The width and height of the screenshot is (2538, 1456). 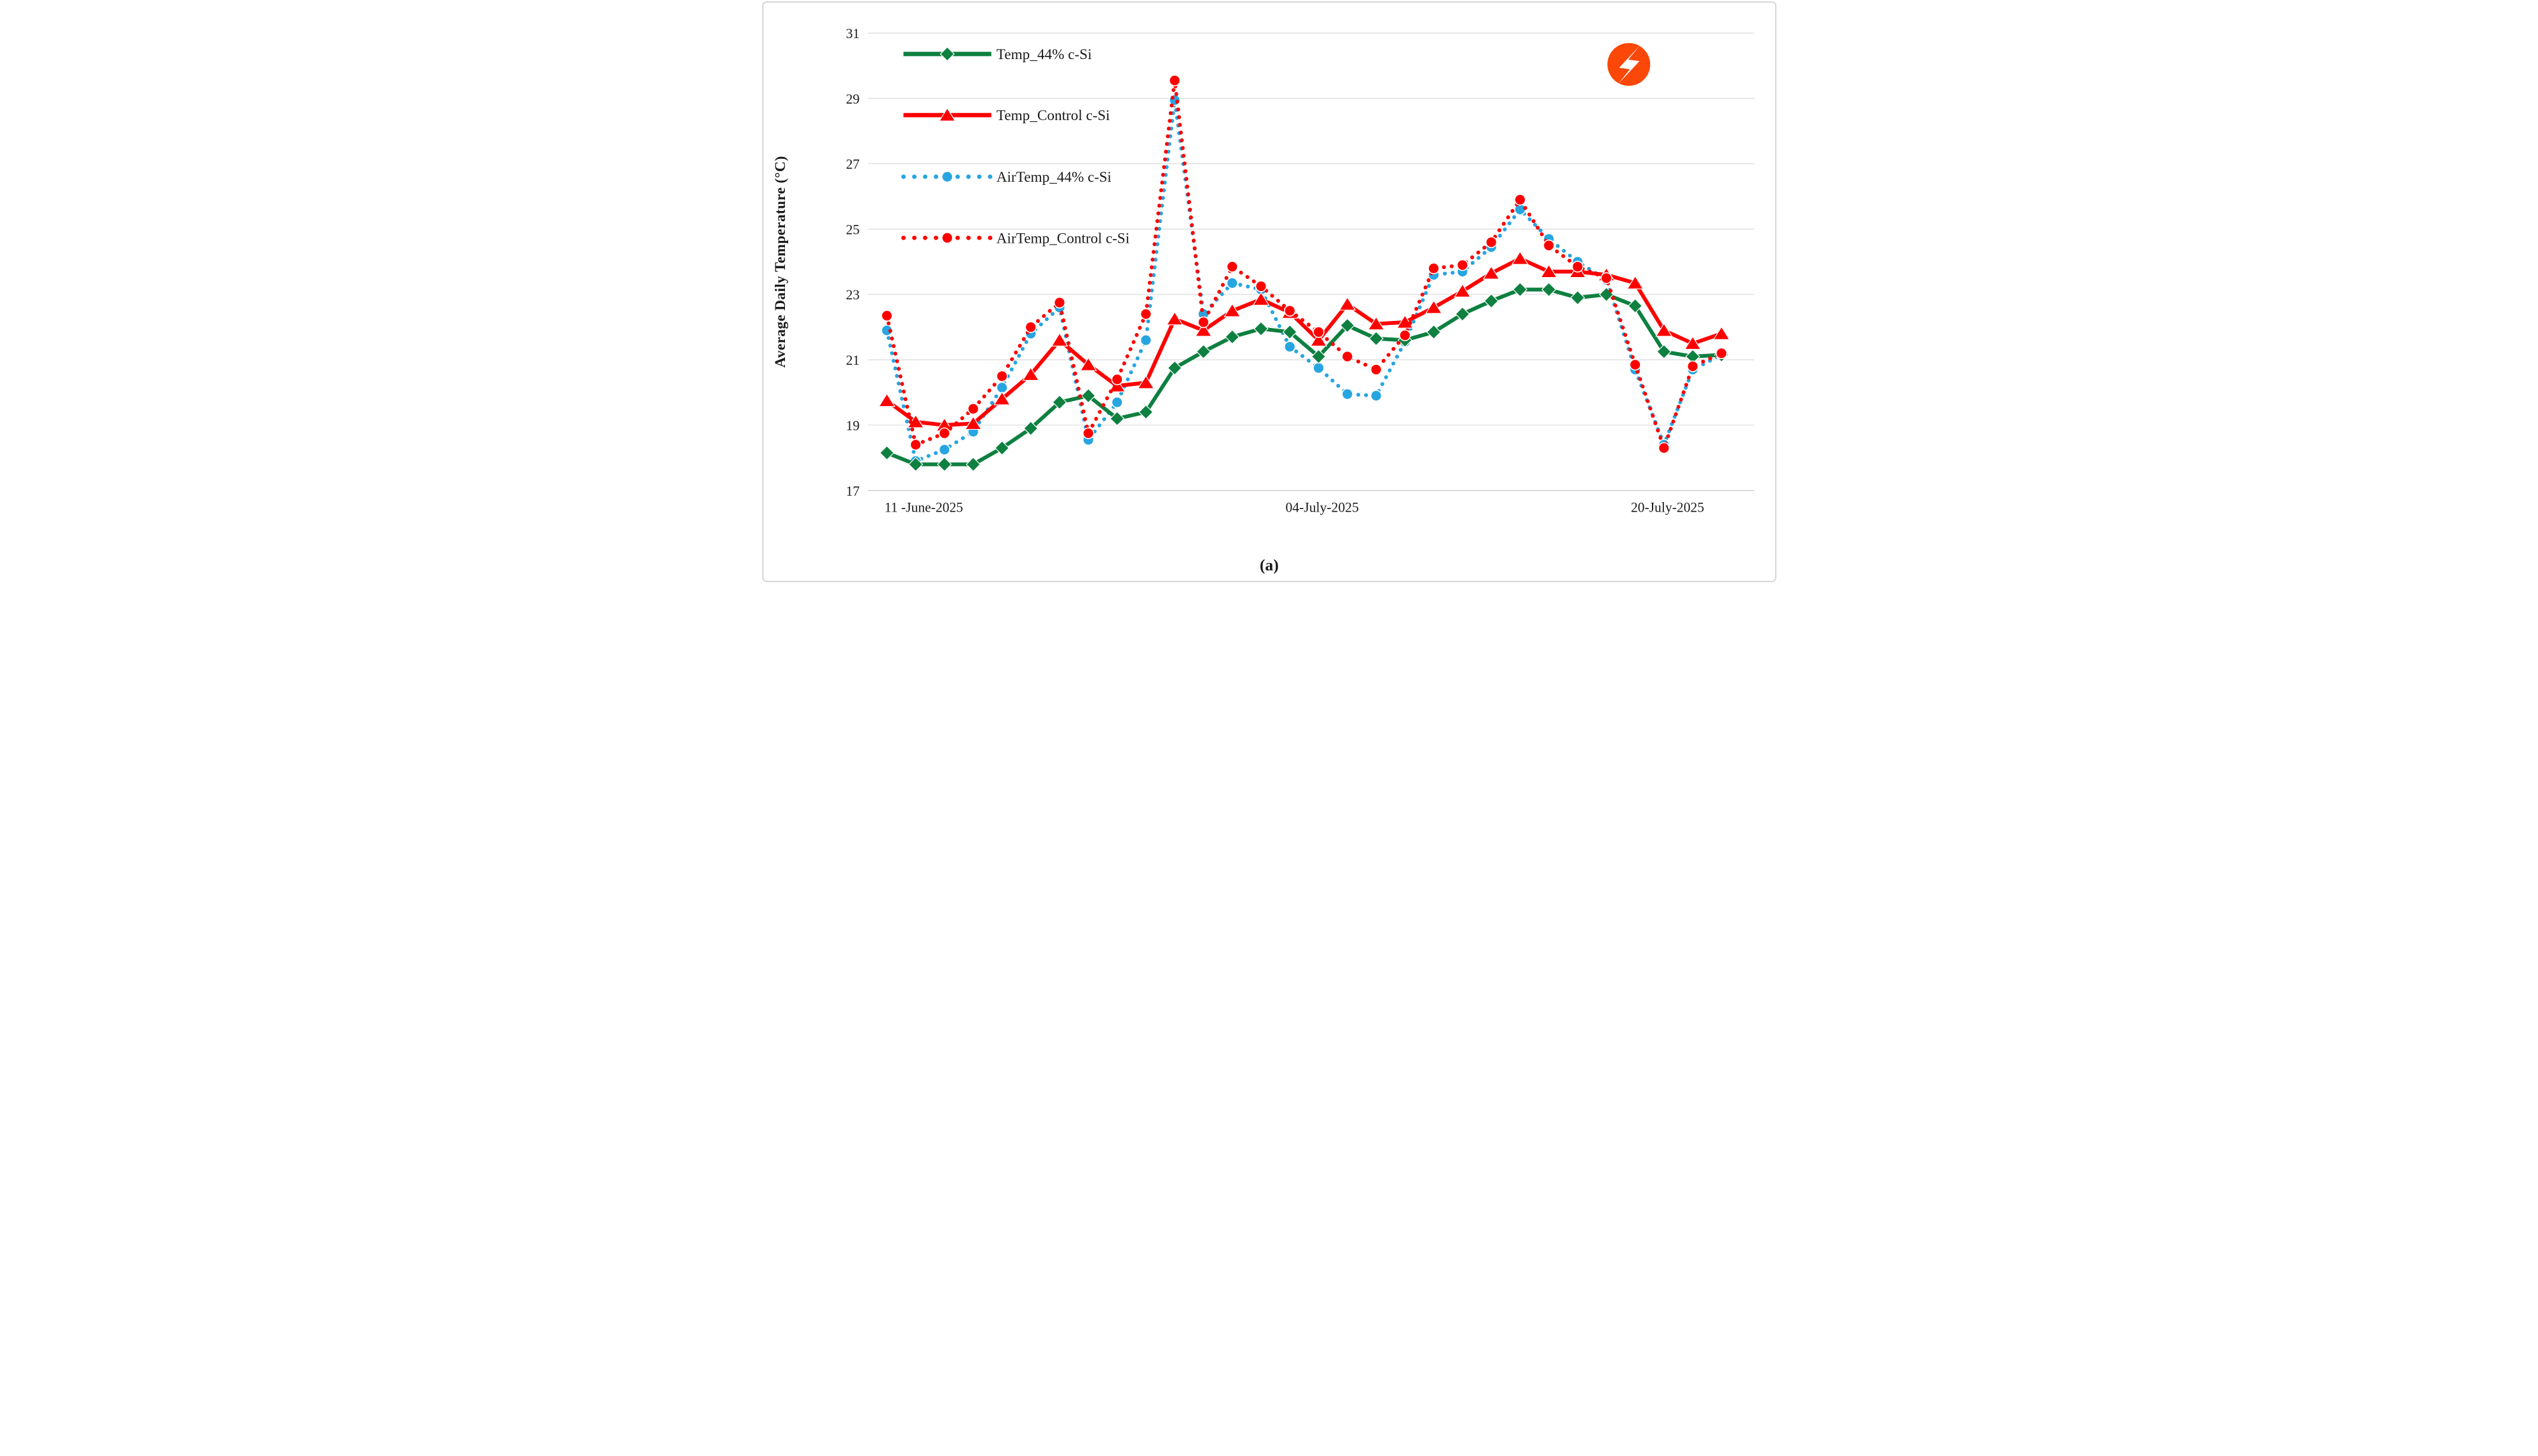 I want to click on y-tick-23: 23, so click(x=852, y=295).